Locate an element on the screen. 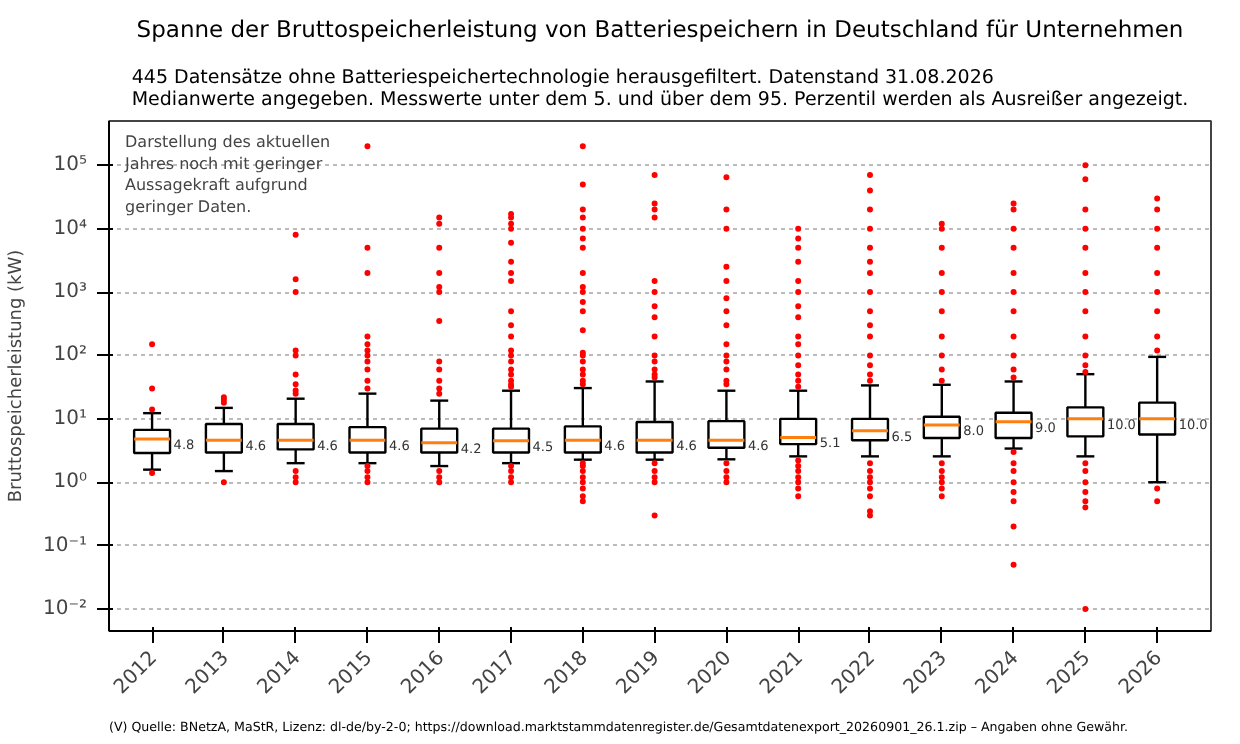 This screenshot has height=744, width=1240. y-tick-label: 10⁻² is located at coordinates (65, 609).